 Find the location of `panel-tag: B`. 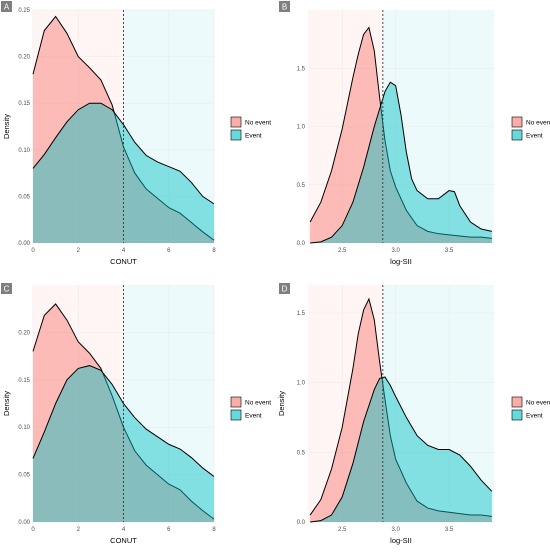

panel-tag: B is located at coordinates (284, 6).